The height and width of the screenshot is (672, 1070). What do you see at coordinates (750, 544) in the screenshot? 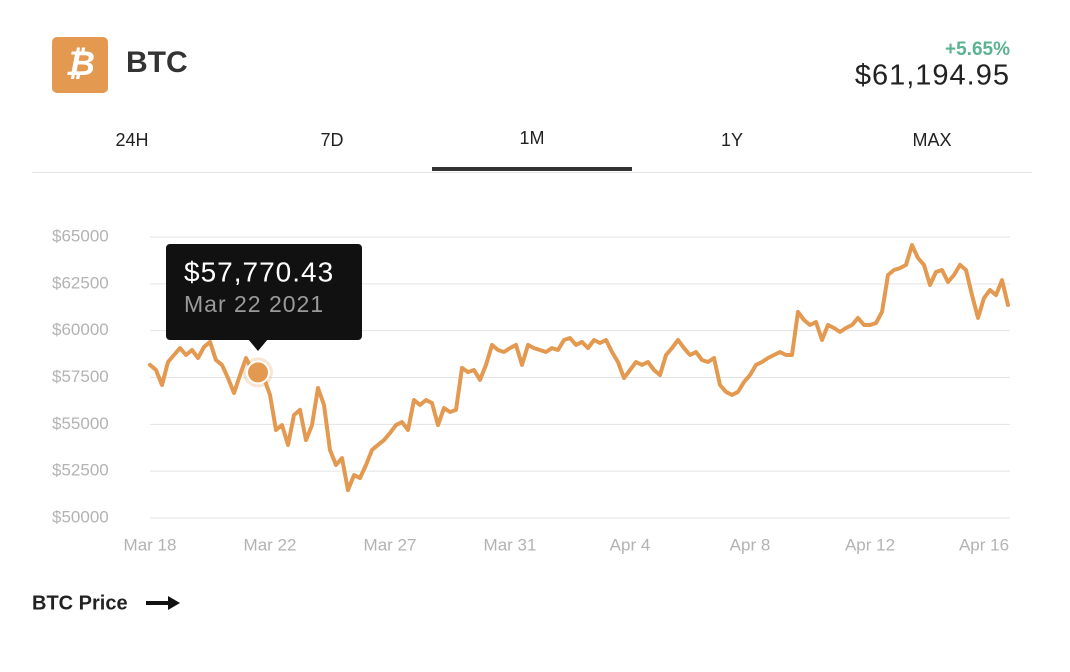
I see `x-tick-label: Apr 8` at bounding box center [750, 544].